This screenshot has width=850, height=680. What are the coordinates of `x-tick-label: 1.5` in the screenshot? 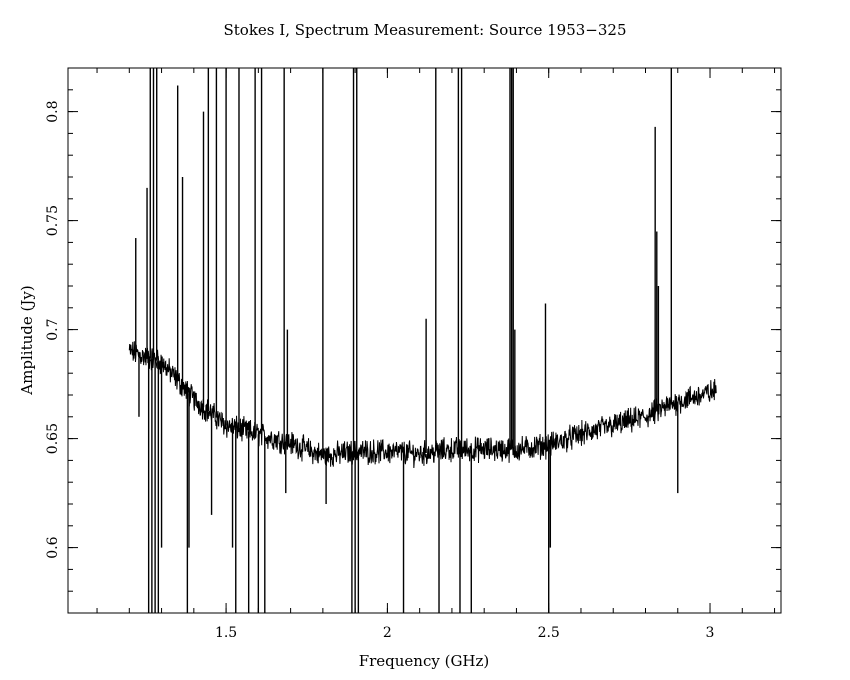 It's located at (226, 633).